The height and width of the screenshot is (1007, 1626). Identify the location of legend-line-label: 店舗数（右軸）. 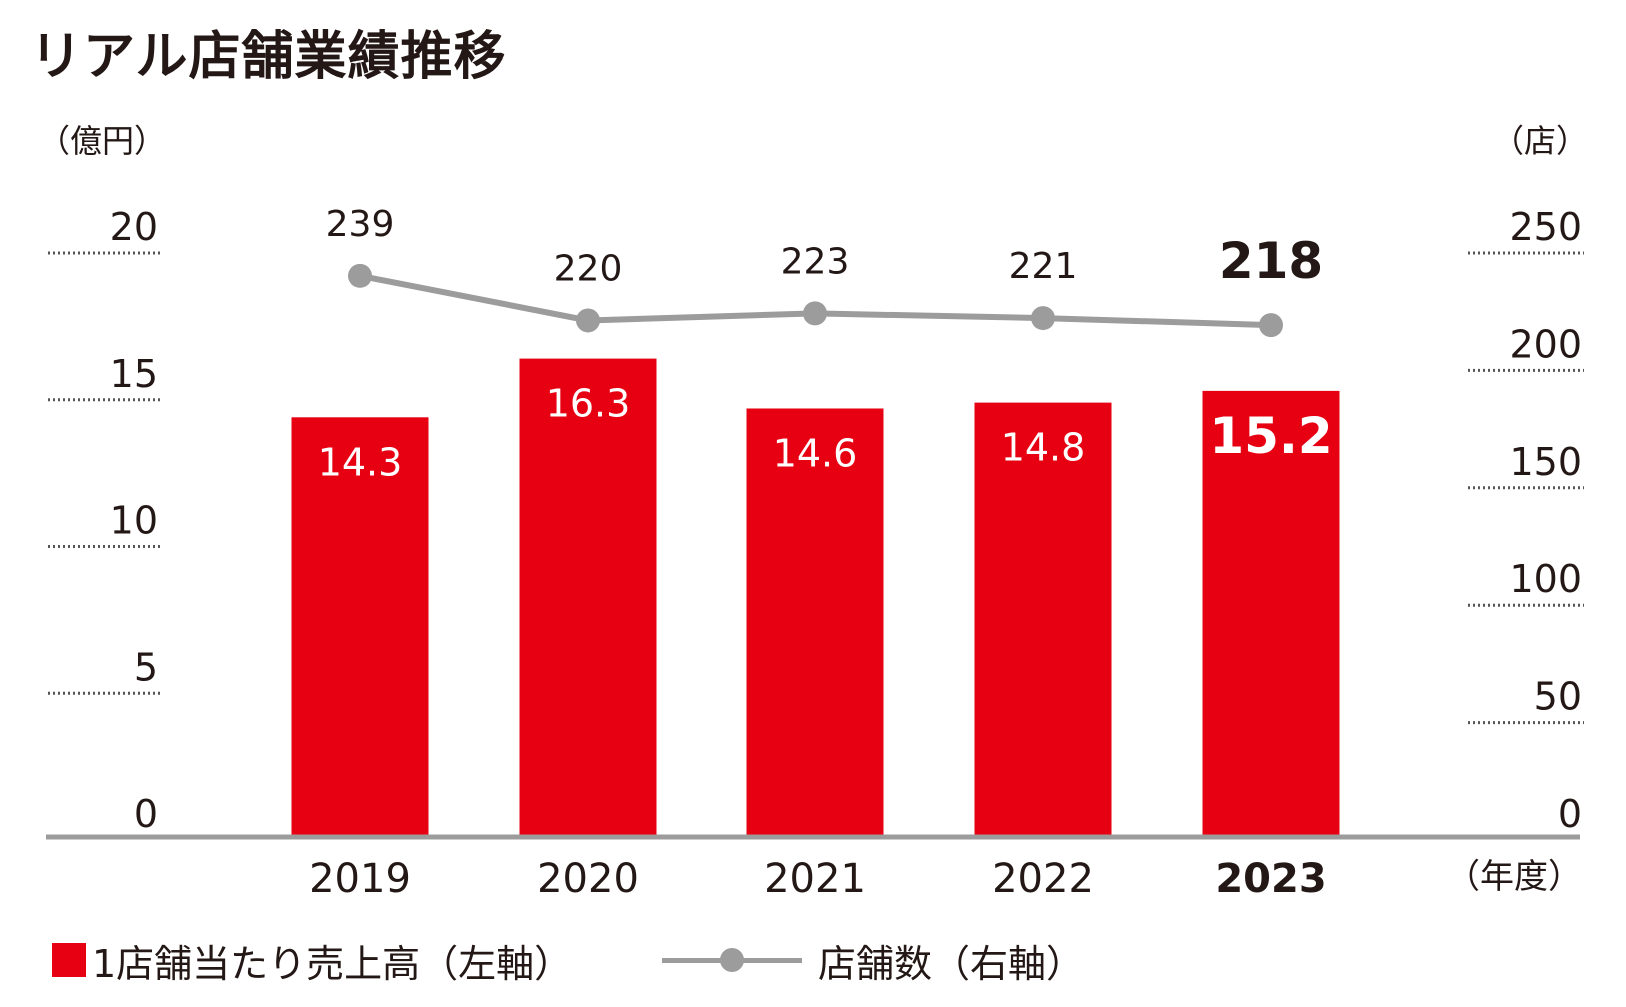
(951, 963).